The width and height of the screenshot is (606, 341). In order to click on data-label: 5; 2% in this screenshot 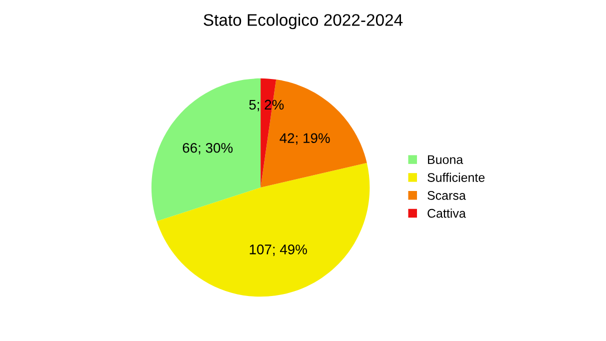, I will do `click(266, 106)`.